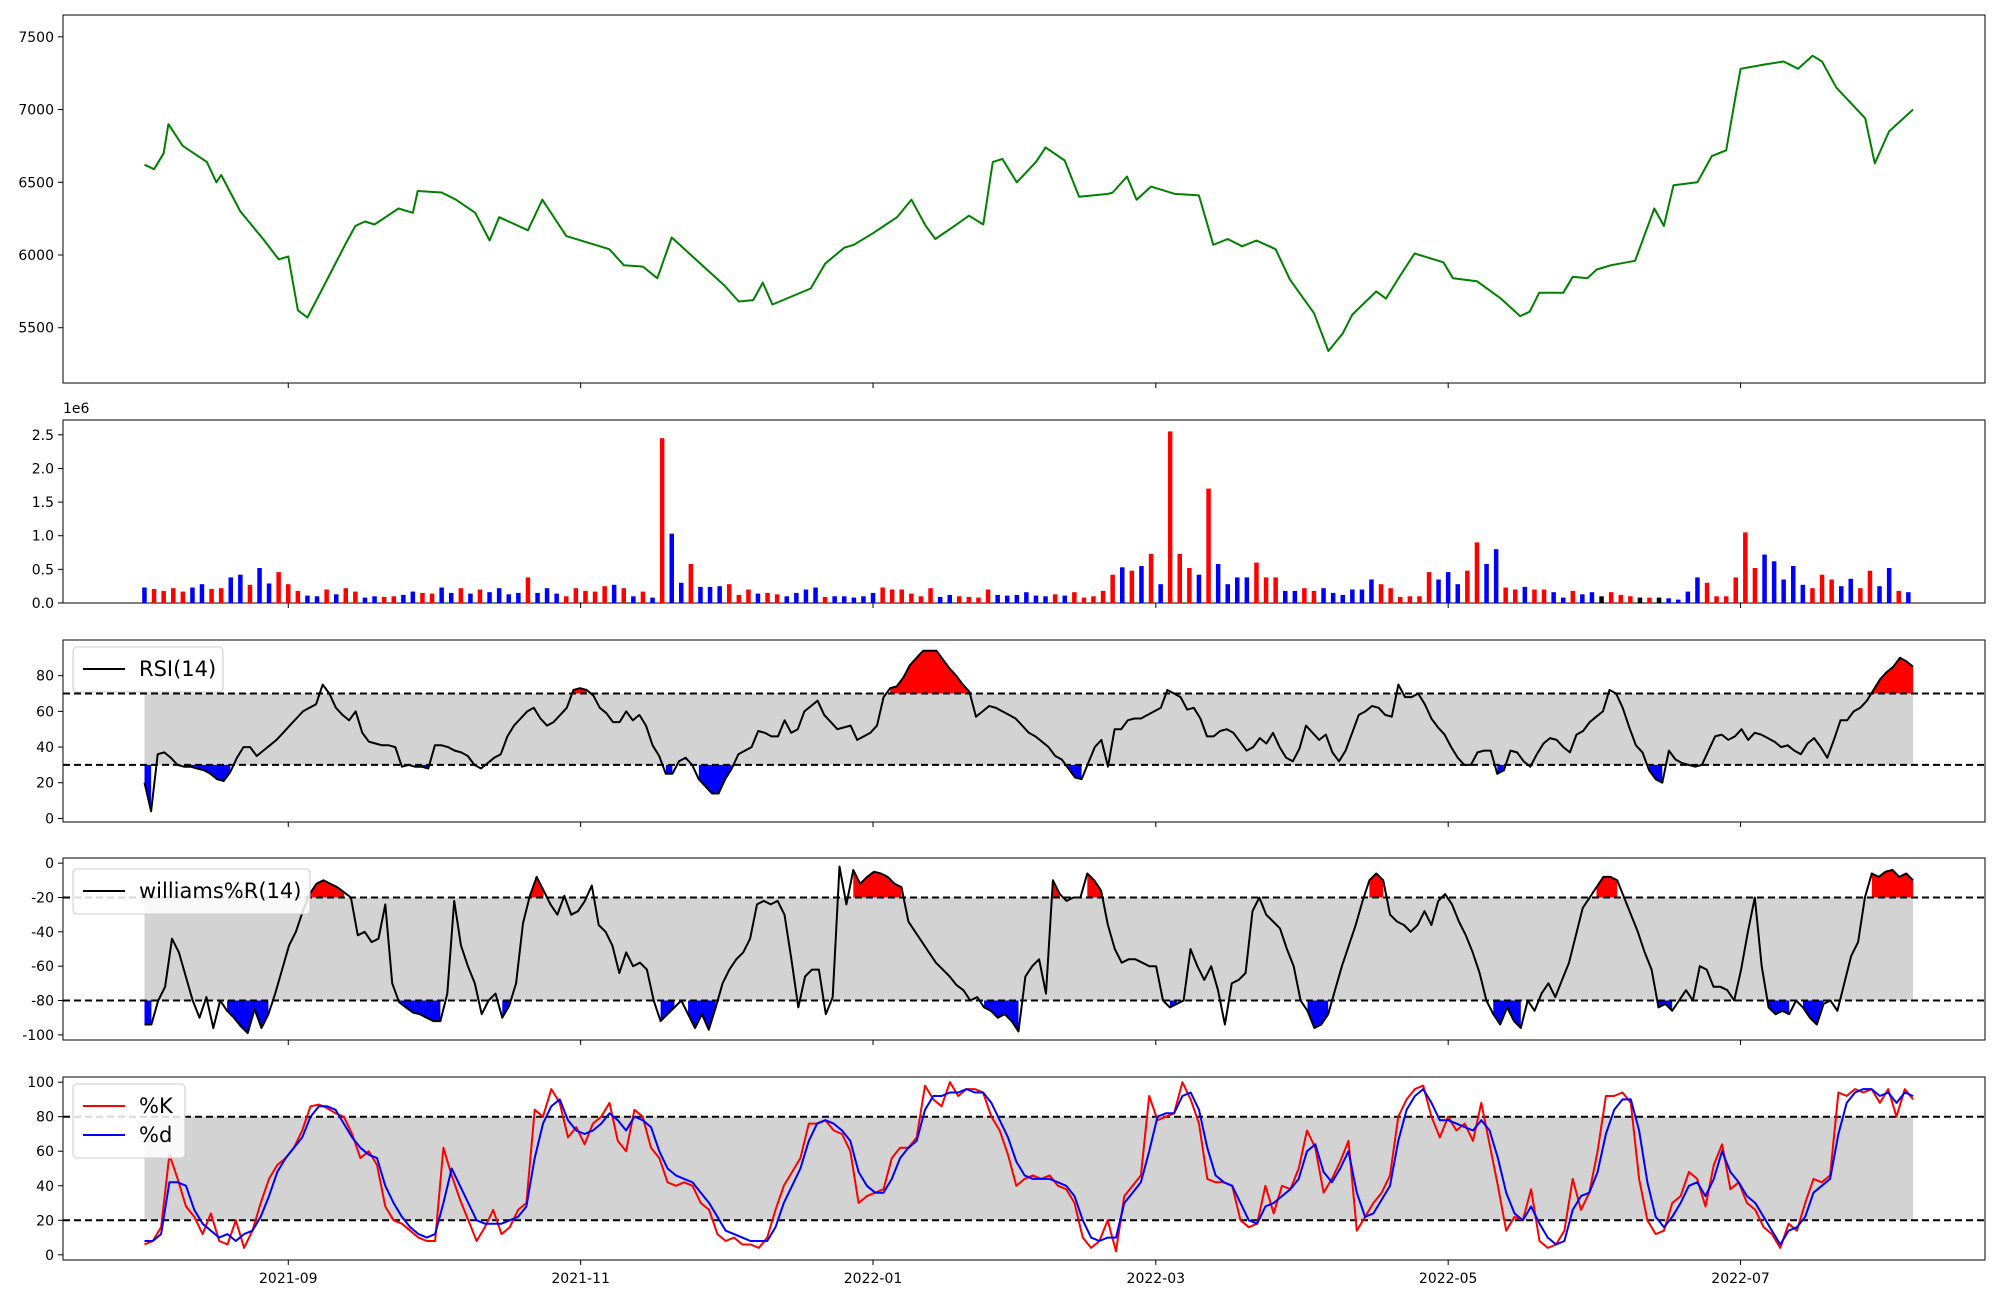 The width and height of the screenshot is (2000, 1300). I want to click on rsi-frame, so click(1024, 731).